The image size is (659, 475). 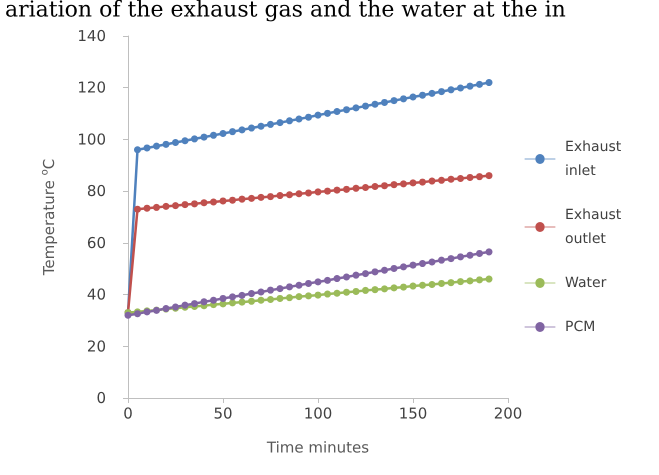 What do you see at coordinates (318, 447) in the screenshot?
I see `x-axis-title: Time minutes` at bounding box center [318, 447].